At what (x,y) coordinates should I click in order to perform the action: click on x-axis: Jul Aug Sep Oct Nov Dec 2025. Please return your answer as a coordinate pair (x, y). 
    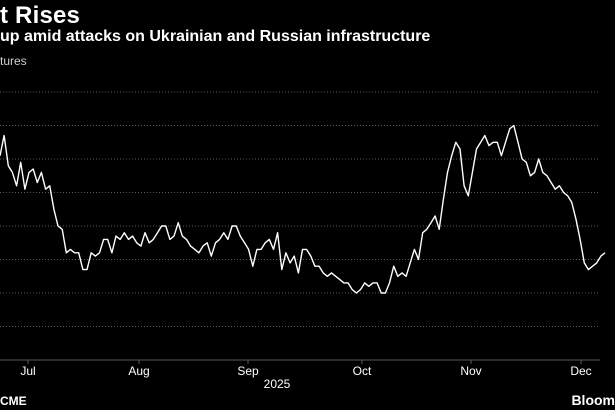
    Looking at the image, I should click on (306, 375).